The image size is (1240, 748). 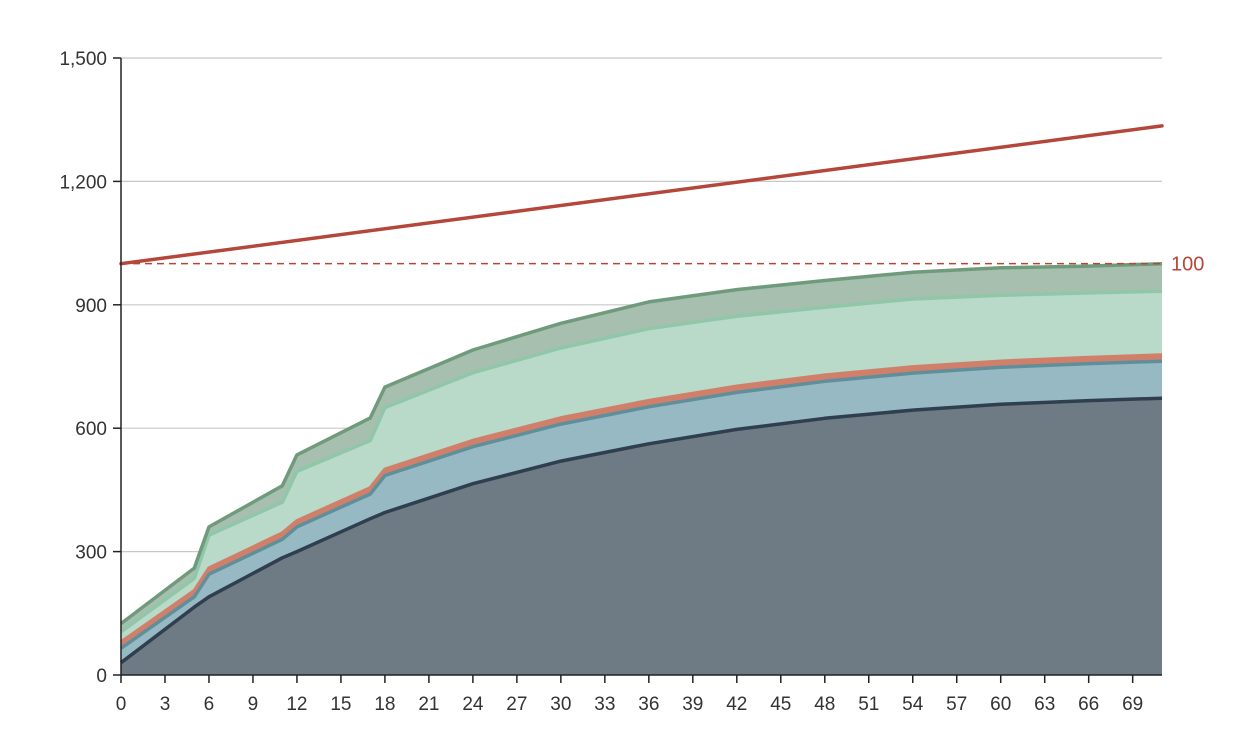 What do you see at coordinates (83, 59) in the screenshot?
I see `y-tick-label-5: 1,500` at bounding box center [83, 59].